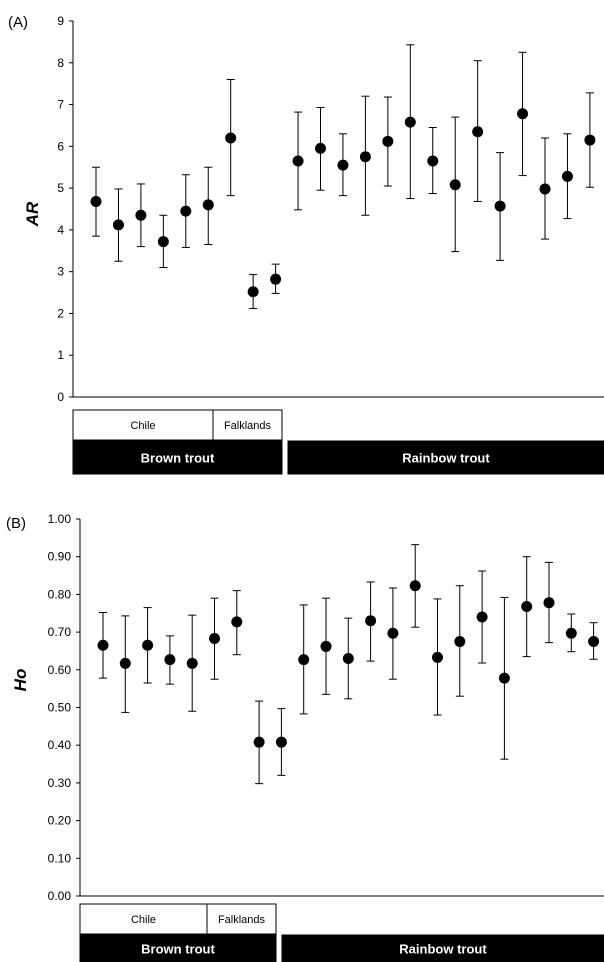 Image resolution: width=604 pixels, height=962 pixels. What do you see at coordinates (60, 896) in the screenshot?
I see `y-tick-label: 0.00` at bounding box center [60, 896].